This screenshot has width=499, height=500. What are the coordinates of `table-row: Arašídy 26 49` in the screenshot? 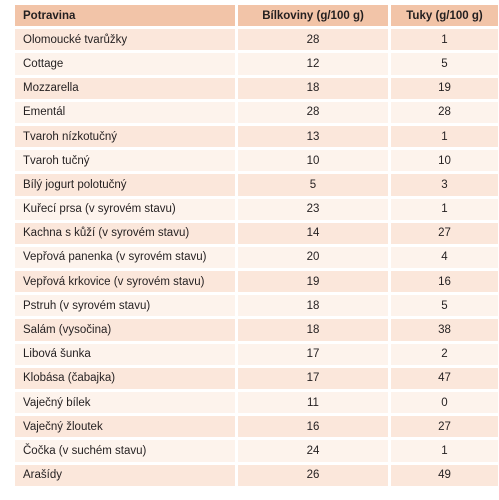 It's located at (256, 475).